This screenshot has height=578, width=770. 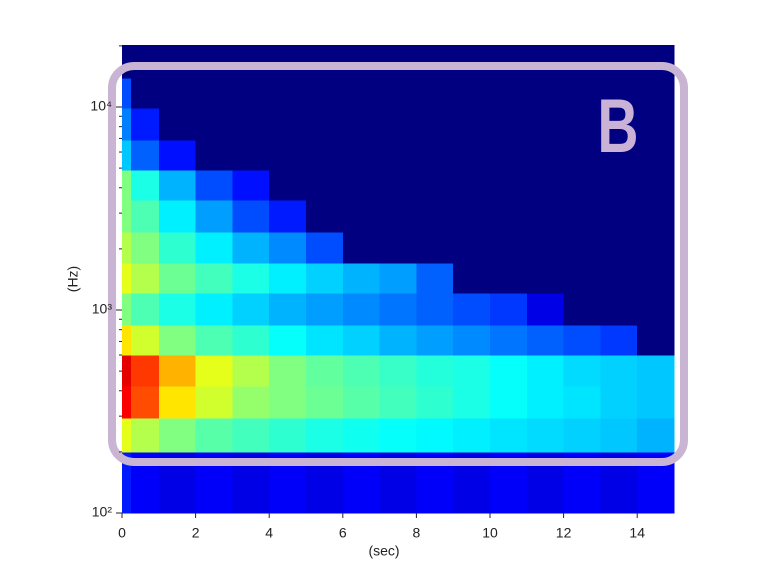 I want to click on x-tick-label: 10, so click(x=490, y=533).